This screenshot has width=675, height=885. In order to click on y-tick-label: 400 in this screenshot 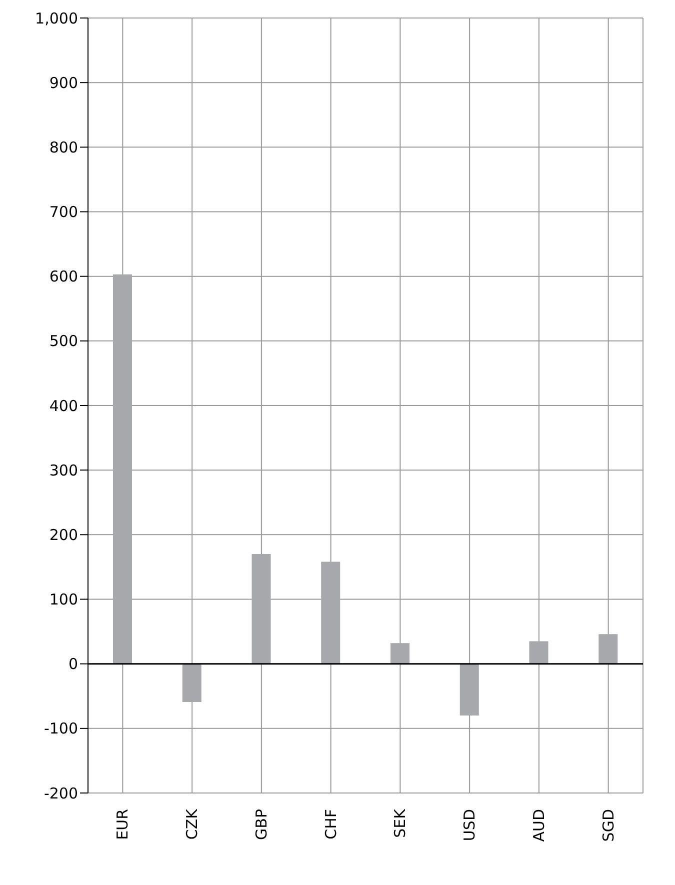, I will do `click(63, 405)`.